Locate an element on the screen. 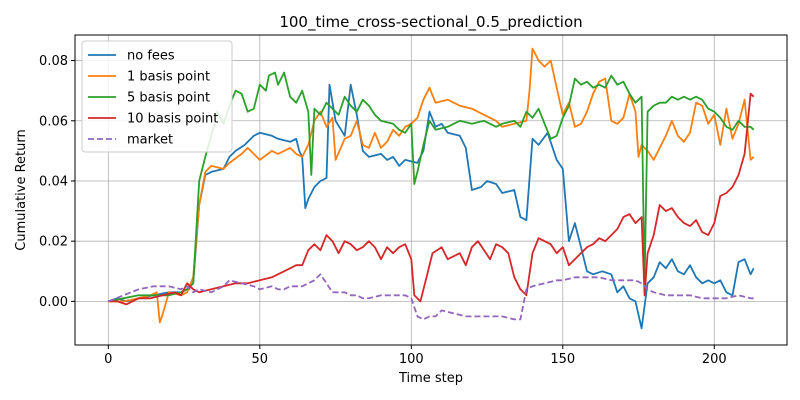 This screenshot has height=400, width=800. legend-label: market is located at coordinates (150, 140).